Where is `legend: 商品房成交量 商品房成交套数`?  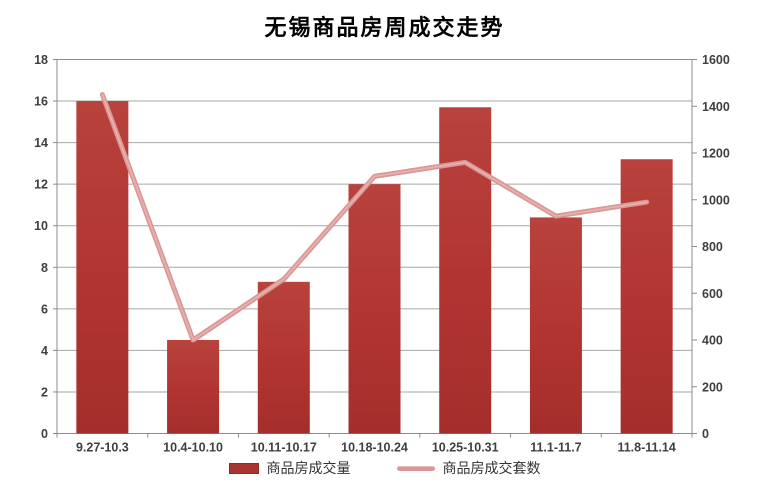 legend: 商品房成交量 商品房成交套数 is located at coordinates (384, 468).